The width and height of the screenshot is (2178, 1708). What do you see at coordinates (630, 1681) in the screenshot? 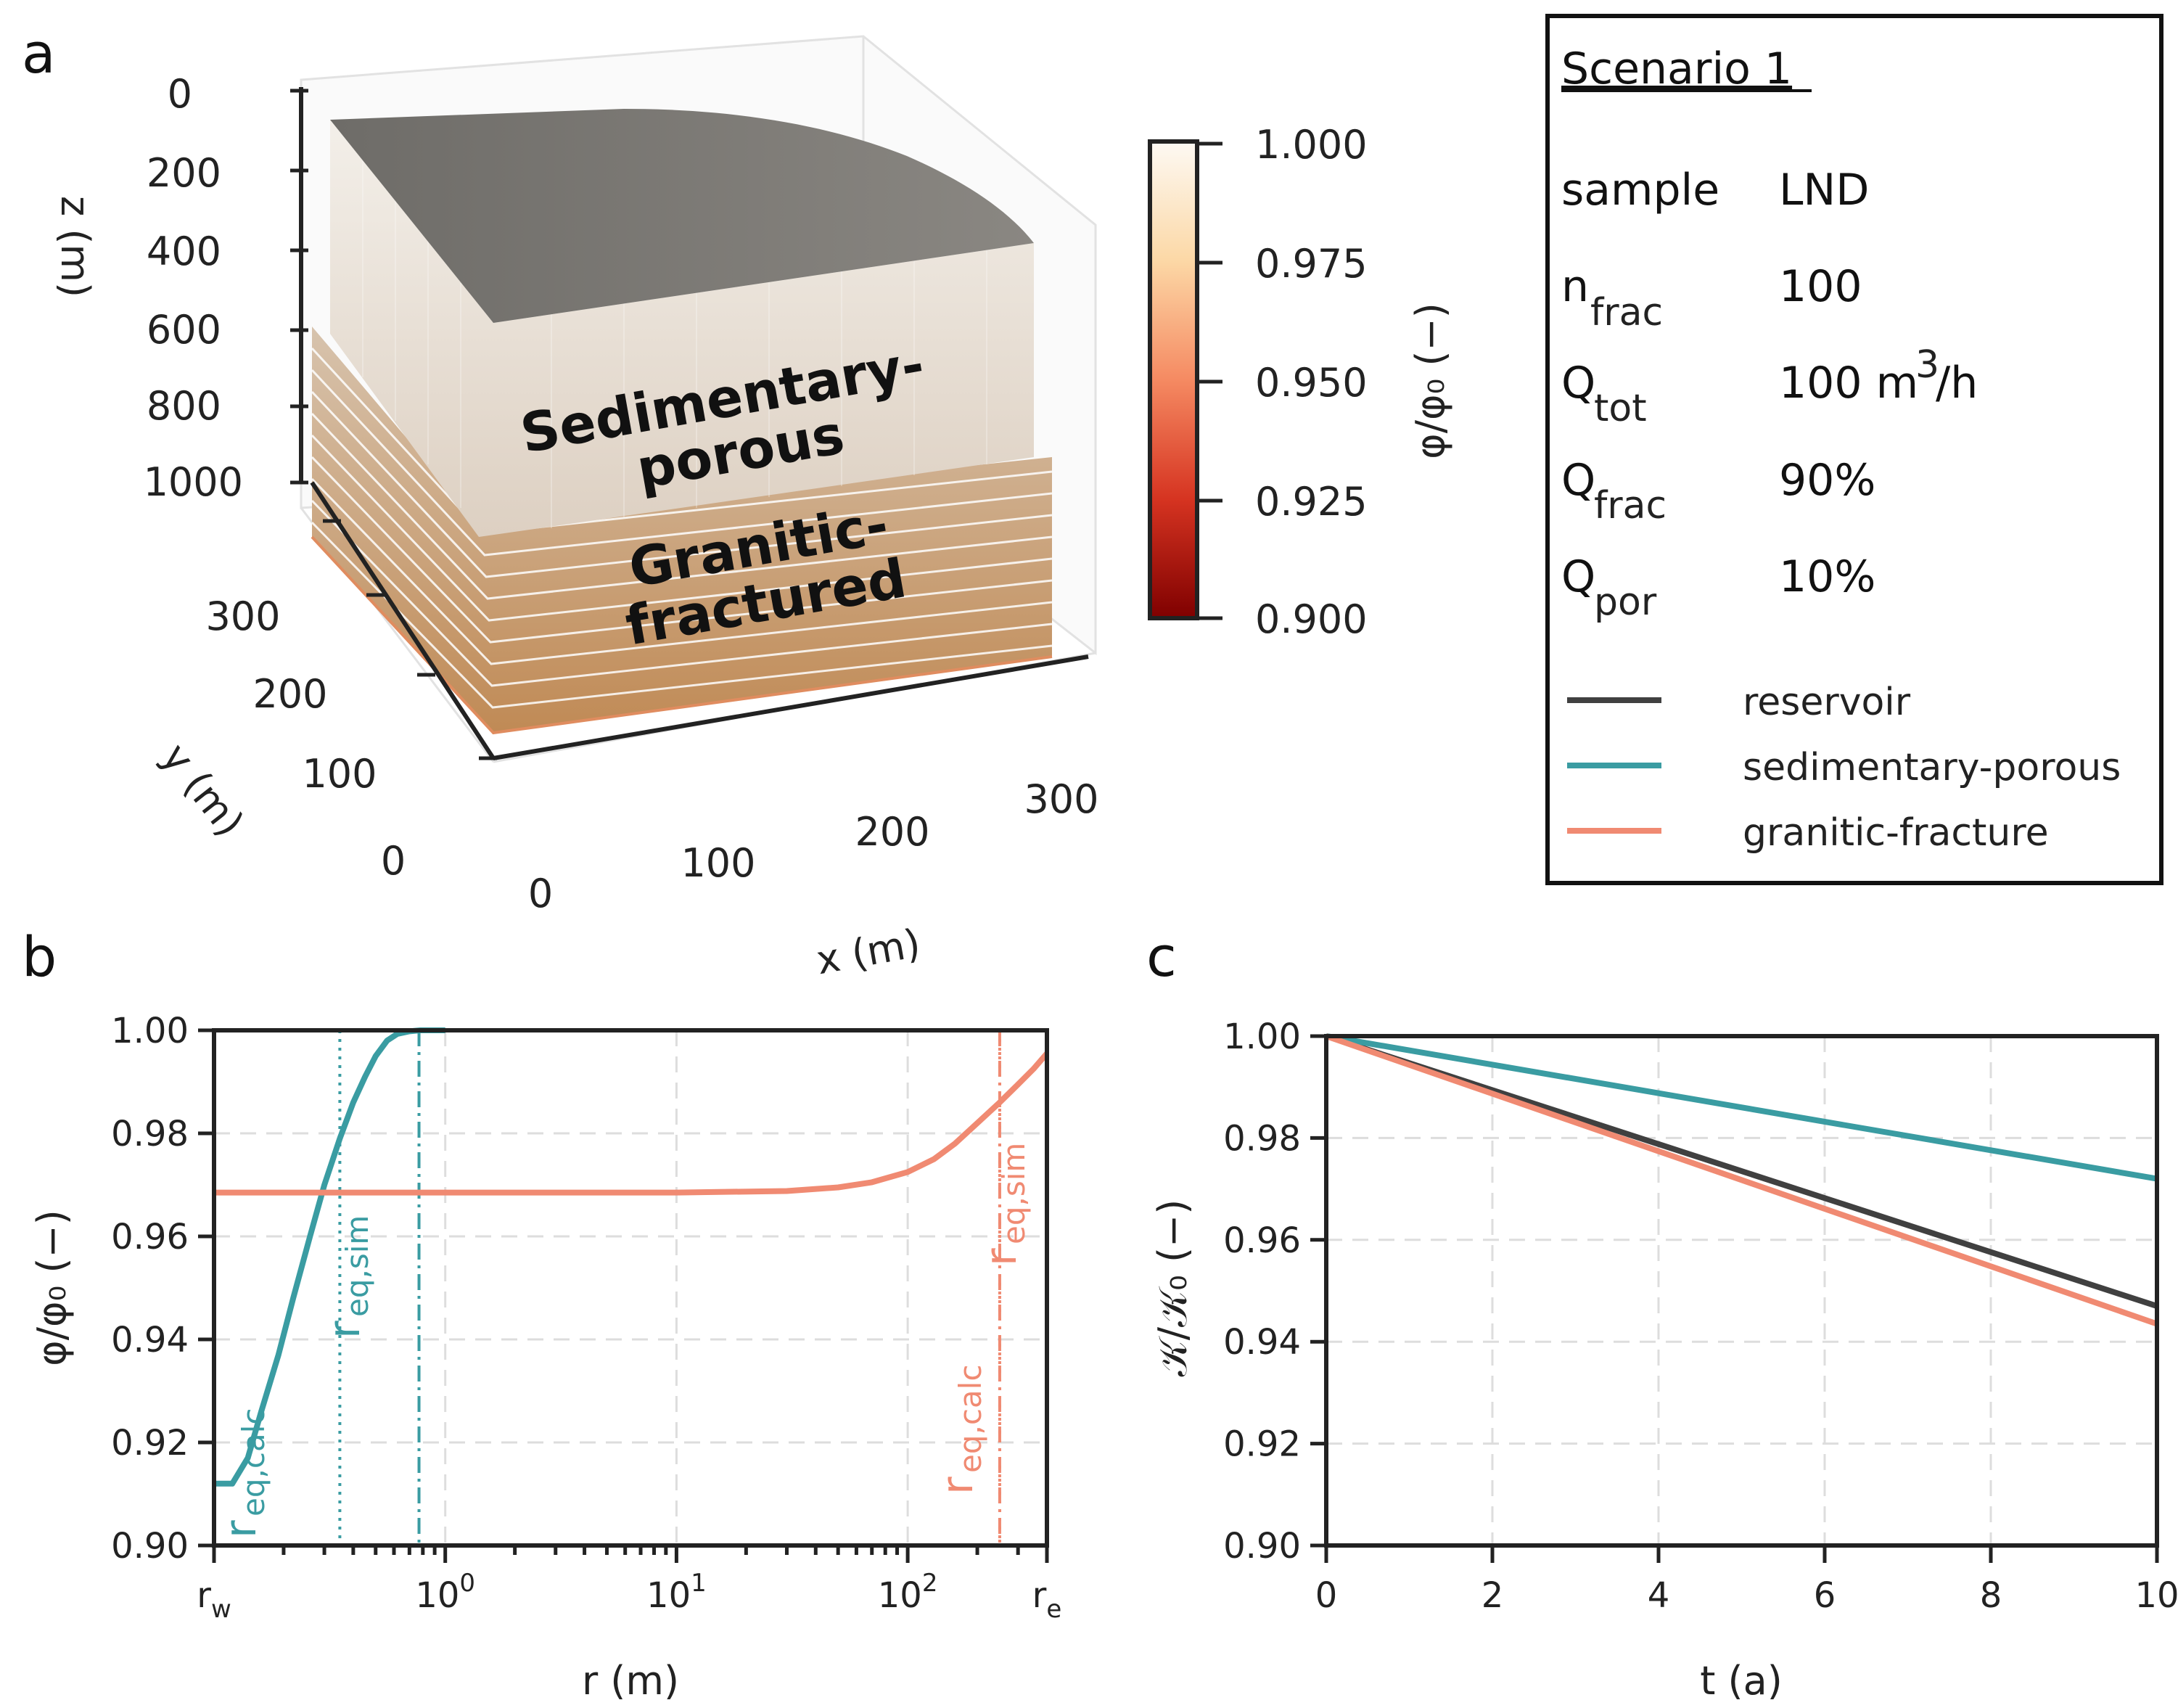
I see `xlabel-b: r (m)` at bounding box center [630, 1681].